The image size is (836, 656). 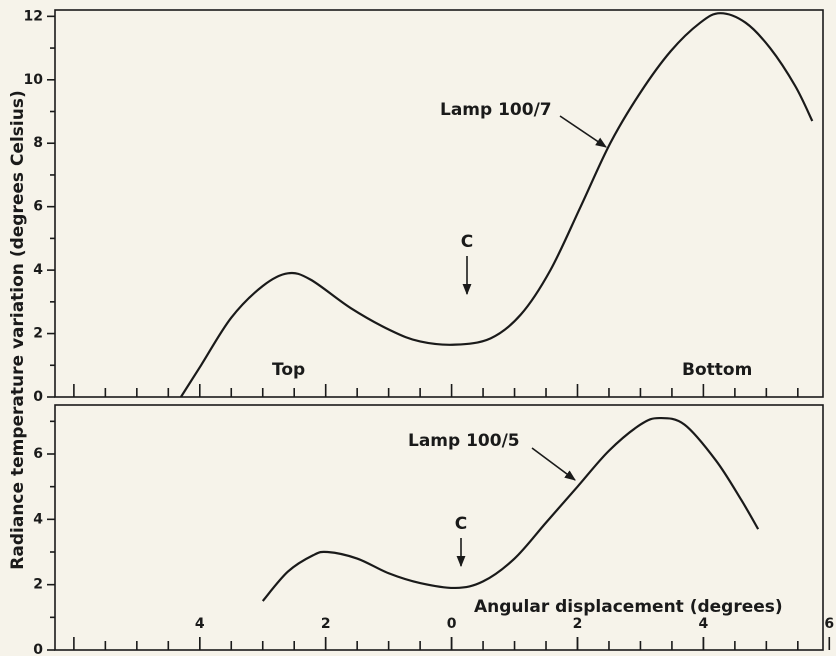 What do you see at coordinates (452, 624) in the screenshot?
I see `x-tick-label: 0` at bounding box center [452, 624].